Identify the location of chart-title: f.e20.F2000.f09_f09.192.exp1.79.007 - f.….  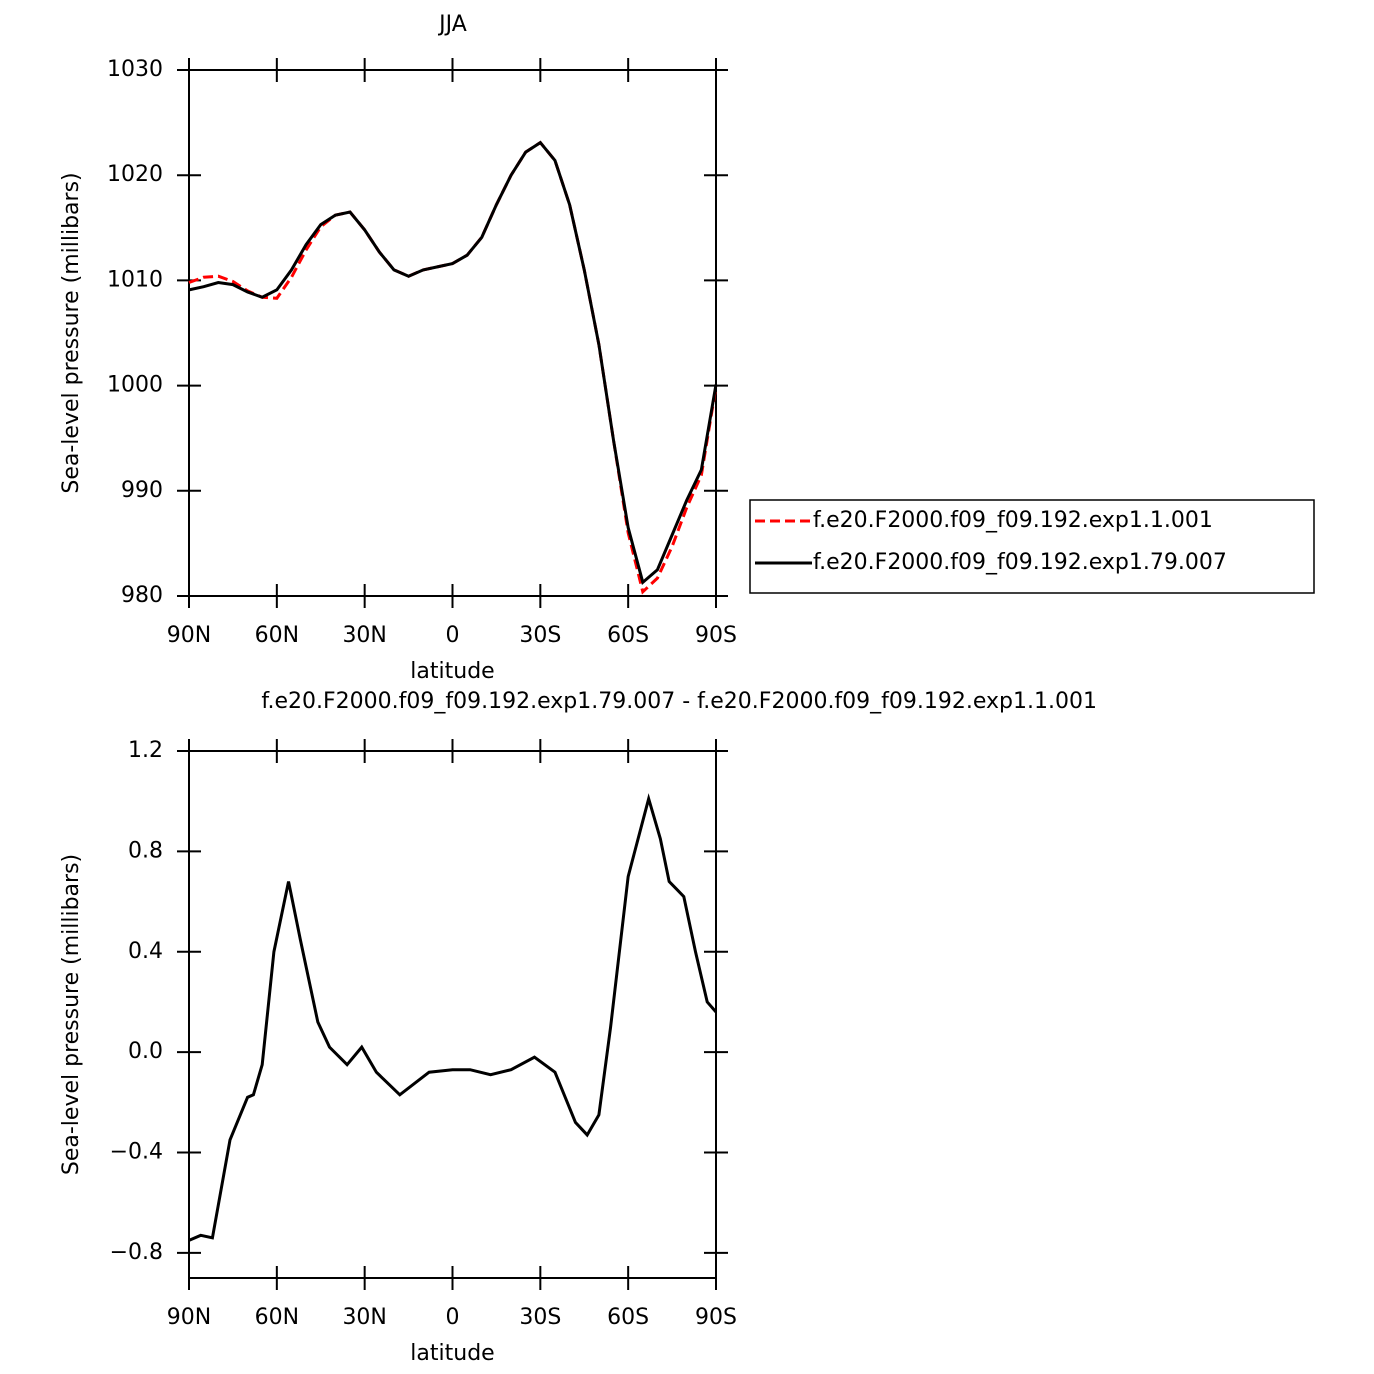
(679, 701).